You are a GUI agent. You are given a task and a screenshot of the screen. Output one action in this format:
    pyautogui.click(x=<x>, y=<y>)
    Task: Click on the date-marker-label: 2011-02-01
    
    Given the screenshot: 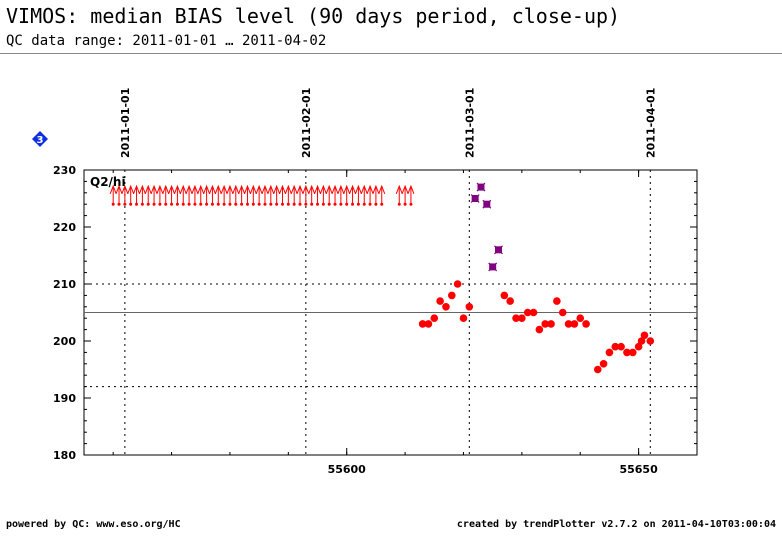 What is the action you would take?
    pyautogui.click(x=306, y=123)
    